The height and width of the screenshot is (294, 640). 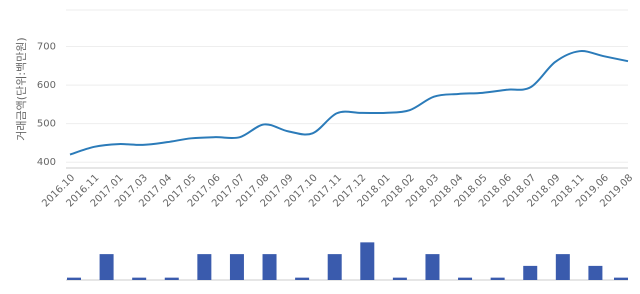 What do you see at coordinates (46, 85) in the screenshot?
I see `y-tick-label: 600` at bounding box center [46, 85].